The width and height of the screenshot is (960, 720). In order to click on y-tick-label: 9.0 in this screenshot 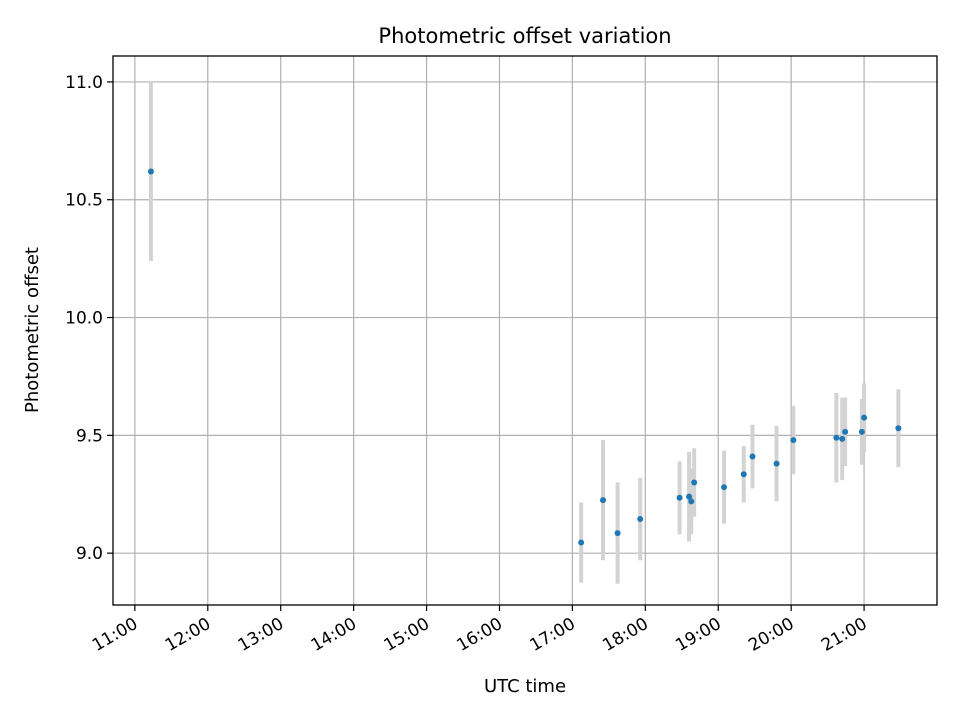, I will do `click(89, 554)`.